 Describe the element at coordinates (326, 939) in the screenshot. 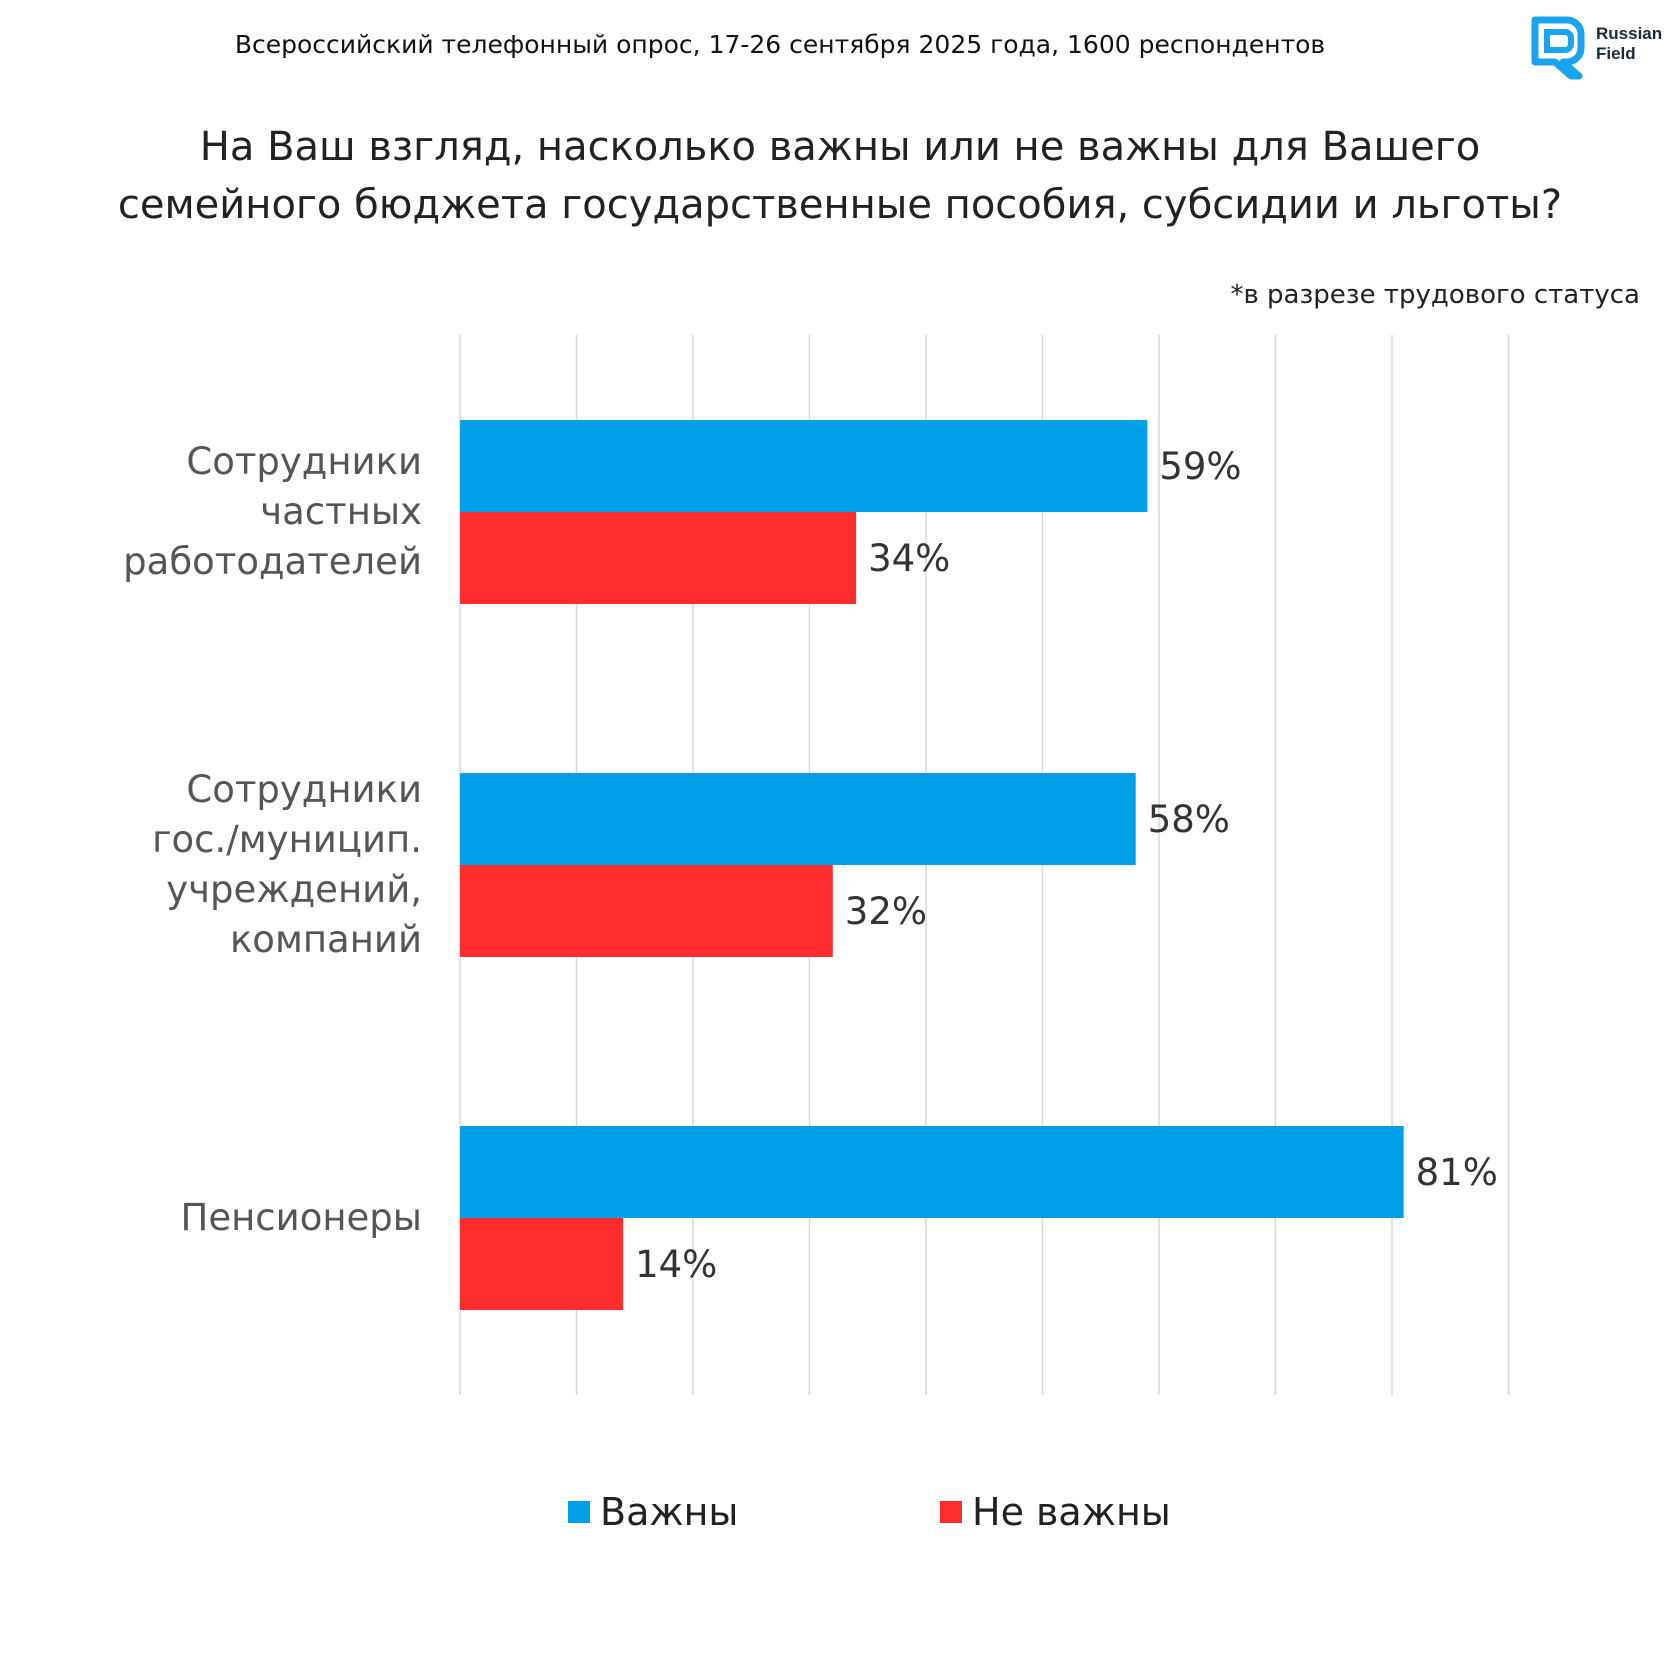

I see `category-label: компаний` at that location.